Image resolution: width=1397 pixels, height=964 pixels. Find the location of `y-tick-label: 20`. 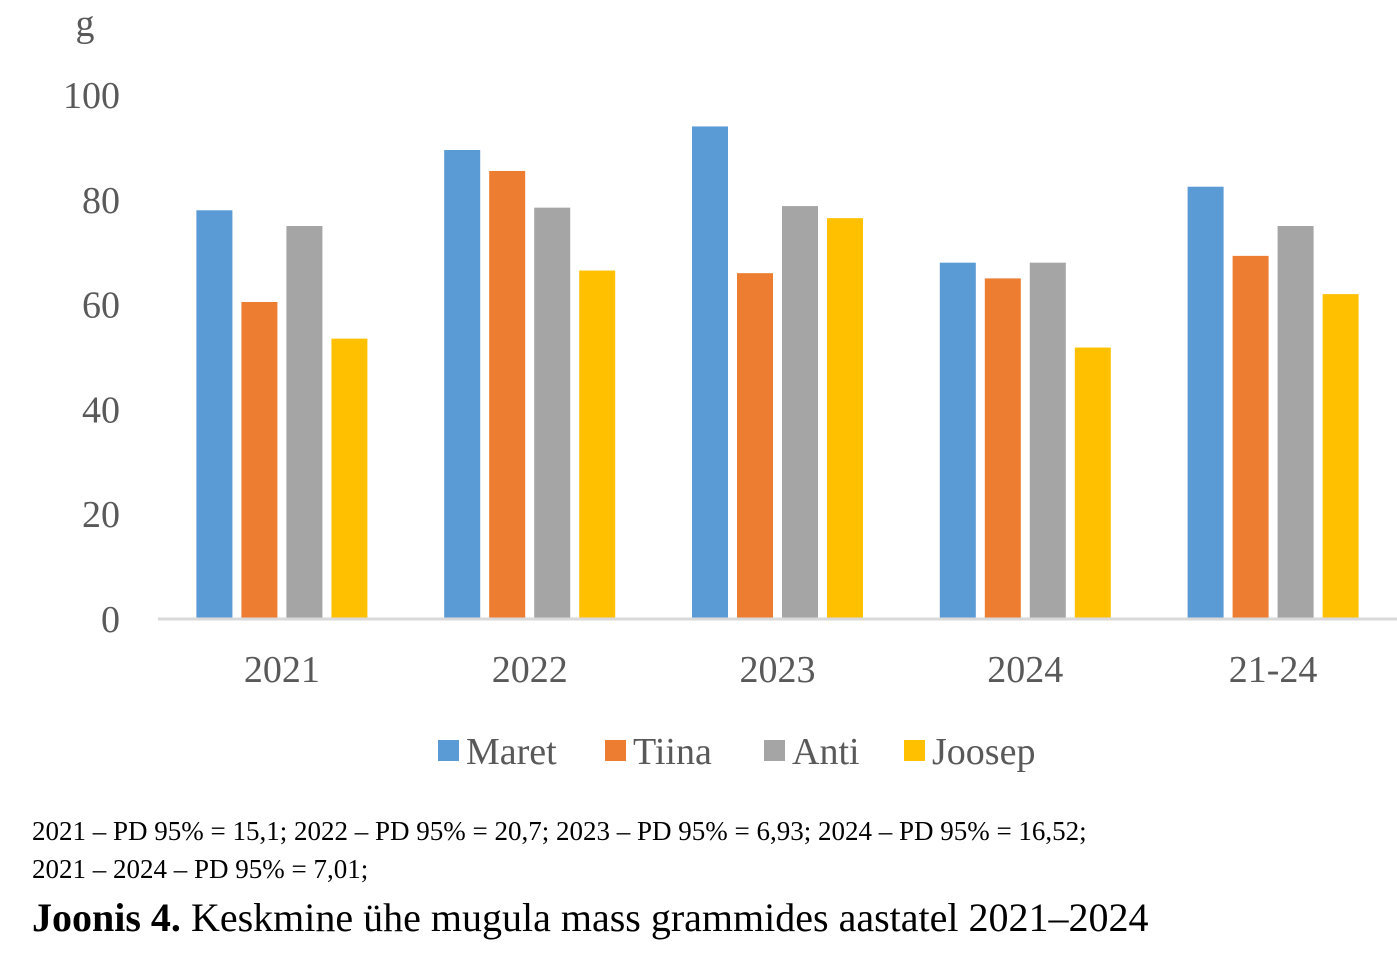

y-tick-label: 20 is located at coordinates (101, 515).